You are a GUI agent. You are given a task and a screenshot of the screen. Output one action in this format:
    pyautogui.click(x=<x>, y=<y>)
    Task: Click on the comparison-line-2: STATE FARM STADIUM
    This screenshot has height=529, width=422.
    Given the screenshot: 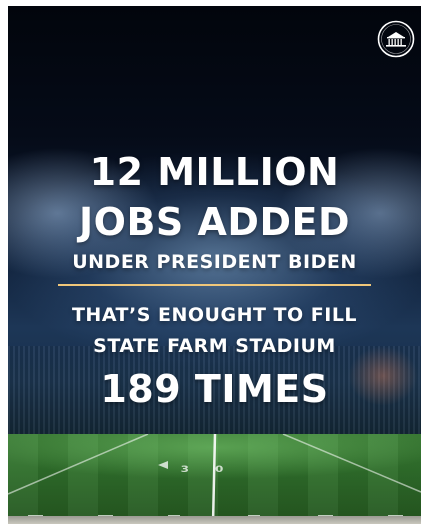 What is the action you would take?
    pyautogui.click(x=214, y=346)
    